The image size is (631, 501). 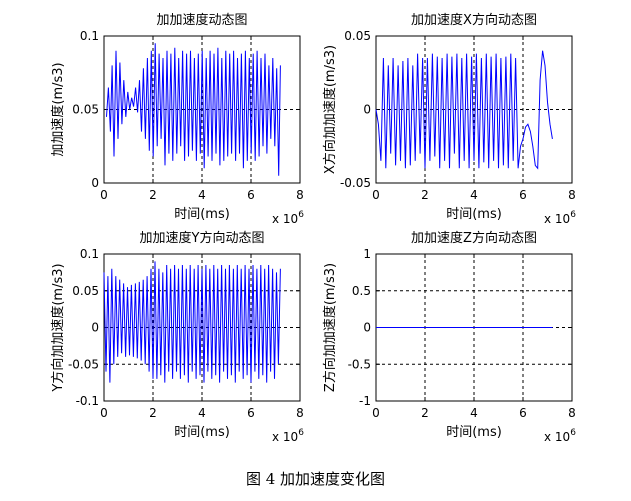 I want to click on chart-title: 加加速度Y方向动态图, so click(x=202, y=238).